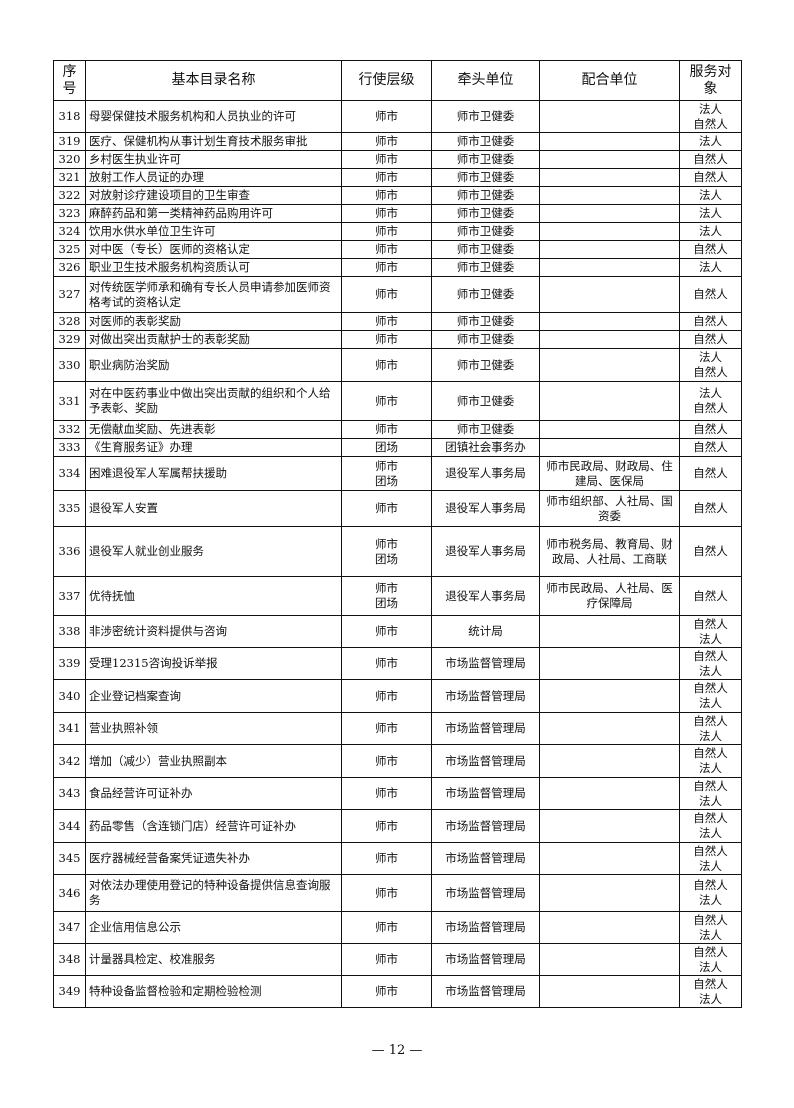  I want to click on table-row: 342 增加（减少）营业执照副本 师市 市场监督管理局 自然人 法人, so click(397, 761).